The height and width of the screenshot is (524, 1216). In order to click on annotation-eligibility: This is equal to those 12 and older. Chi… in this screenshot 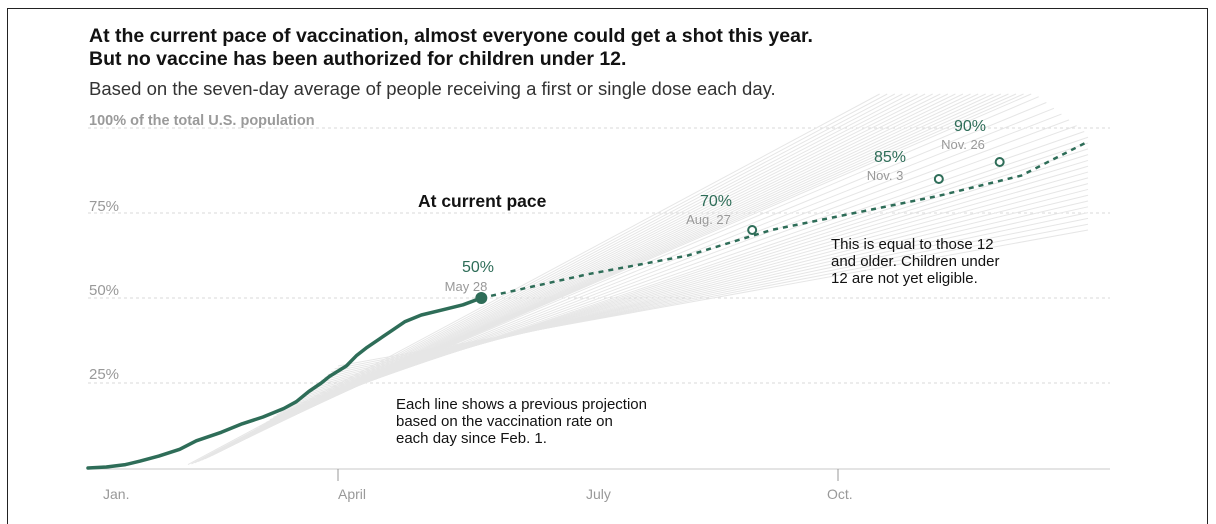, I will do `click(915, 261)`.